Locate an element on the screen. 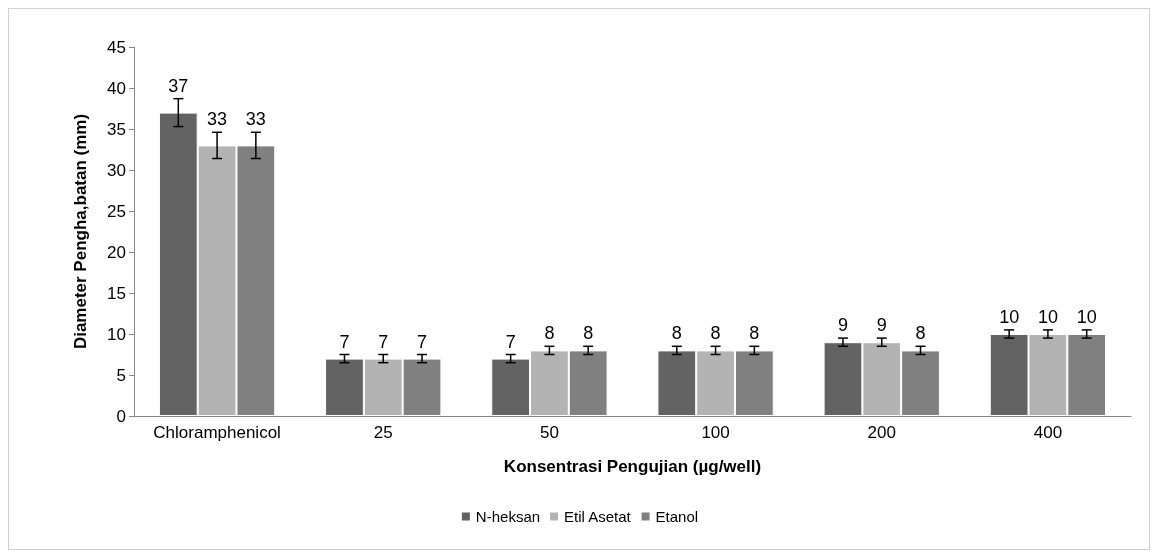 This screenshot has height=557, width=1156. legend-label: N-heksan is located at coordinates (508, 516).